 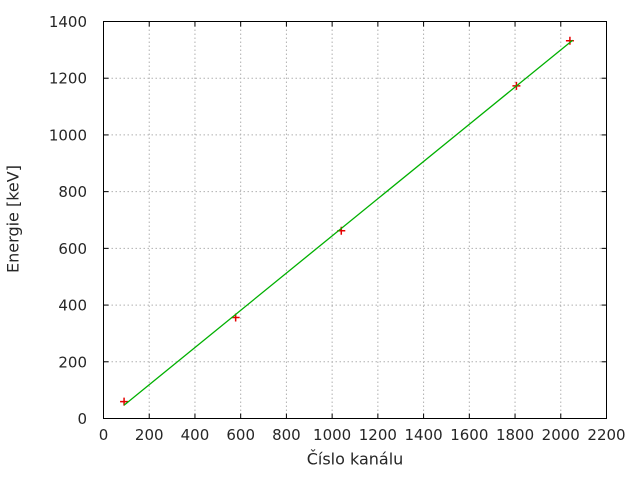 What do you see at coordinates (124, 401) in the screenshot?
I see `data-point-marker` at bounding box center [124, 401].